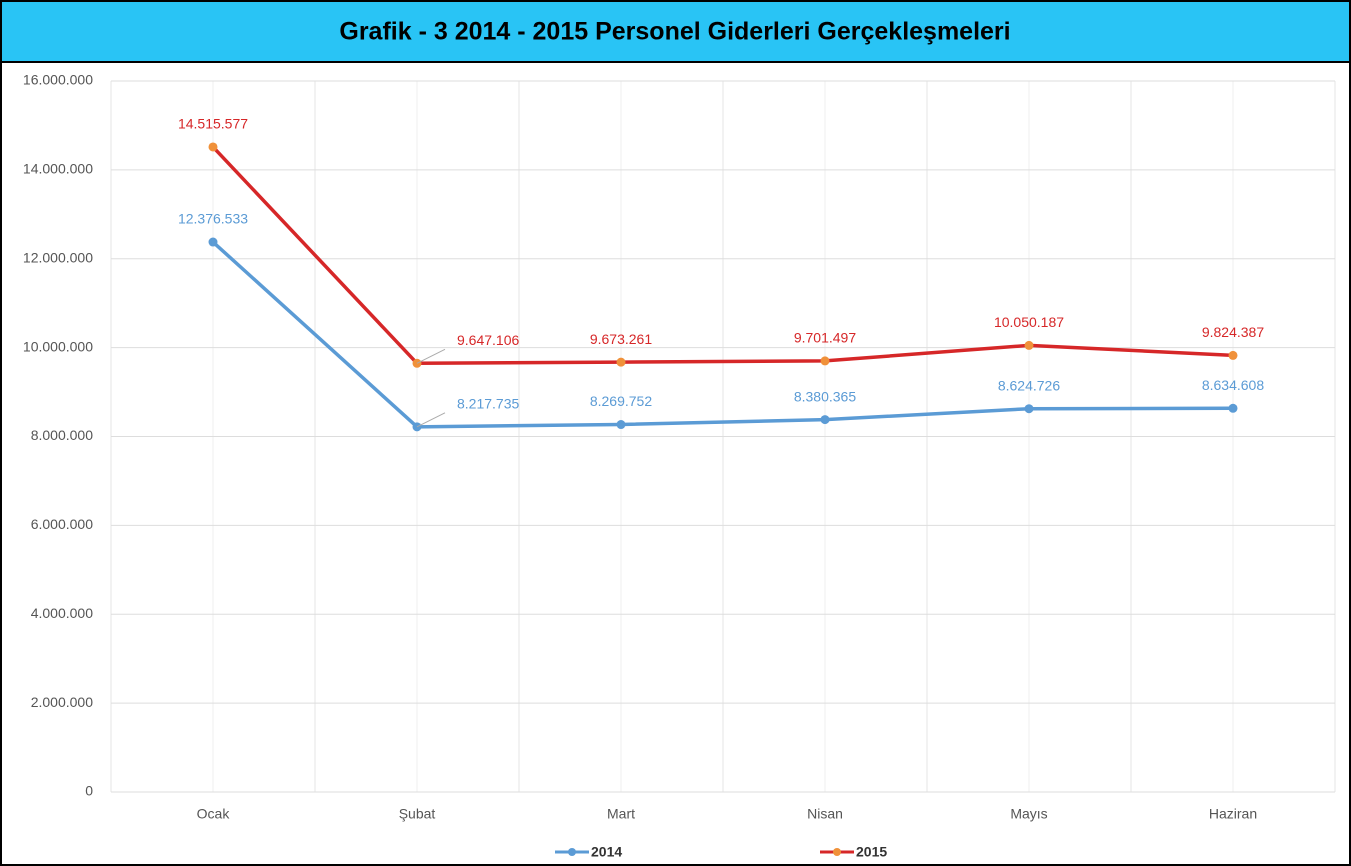 Image resolution: width=1351 pixels, height=866 pixels. I want to click on data-label: 9.701.497, so click(825, 338).